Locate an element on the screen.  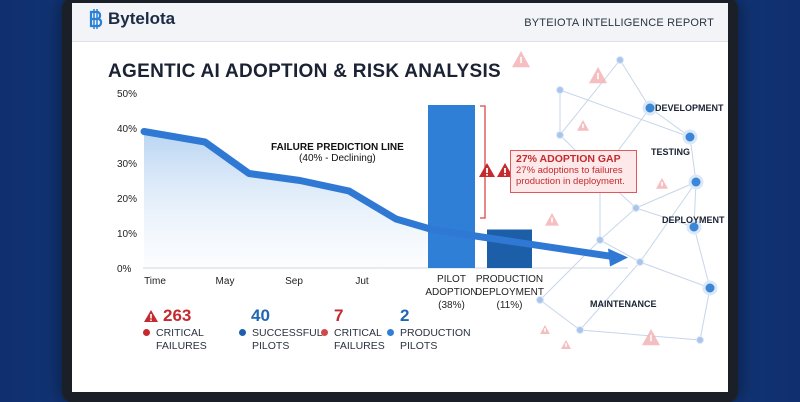
y-tick-label: 40% is located at coordinates (127, 129).